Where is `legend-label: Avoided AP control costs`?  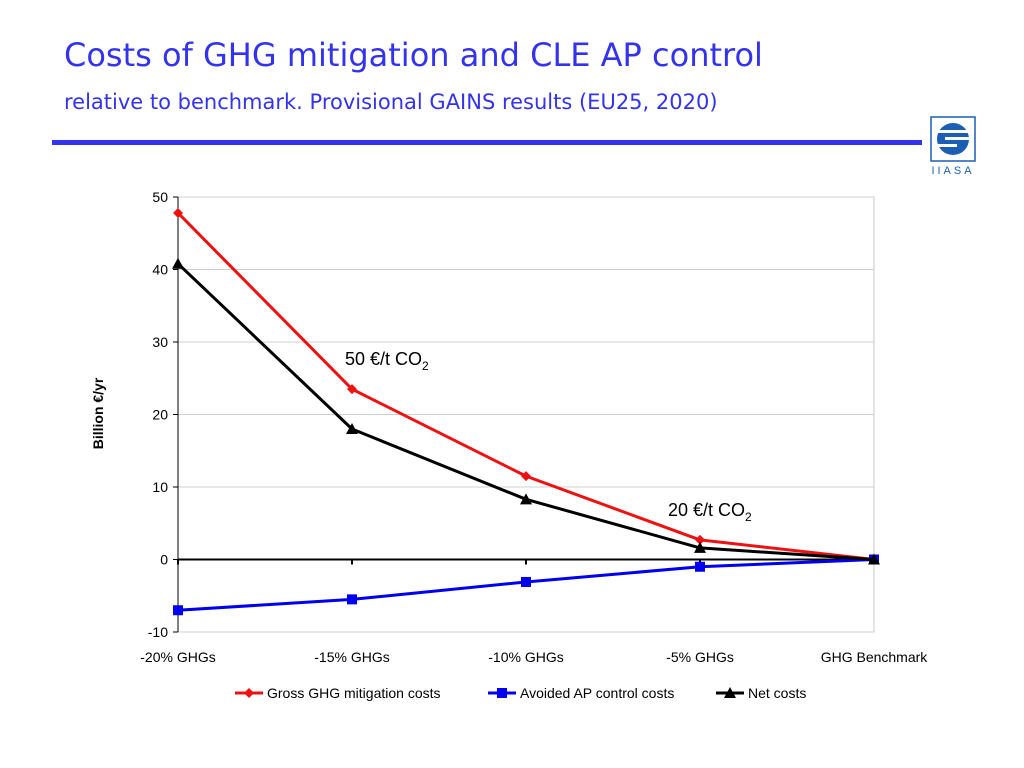
legend-label: Avoided AP control costs is located at coordinates (597, 693).